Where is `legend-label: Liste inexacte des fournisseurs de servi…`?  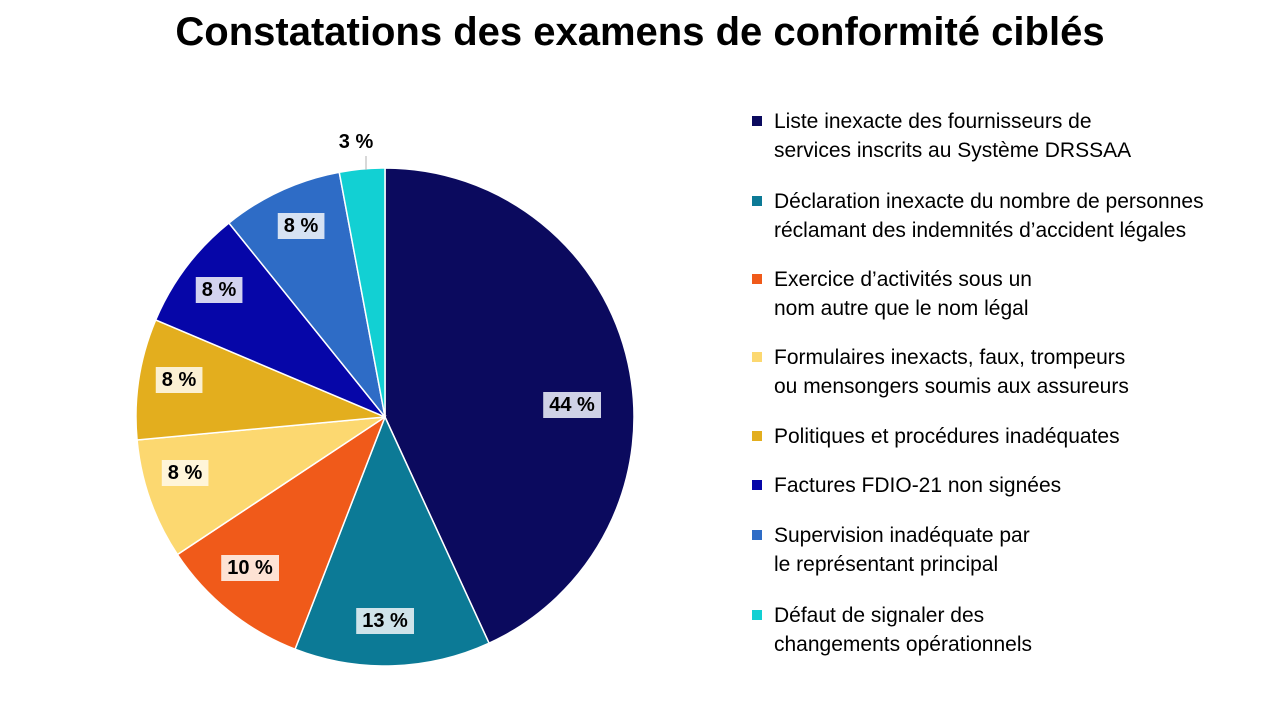 legend-label: Liste inexacte des fournisseurs de servi… is located at coordinates (953, 136).